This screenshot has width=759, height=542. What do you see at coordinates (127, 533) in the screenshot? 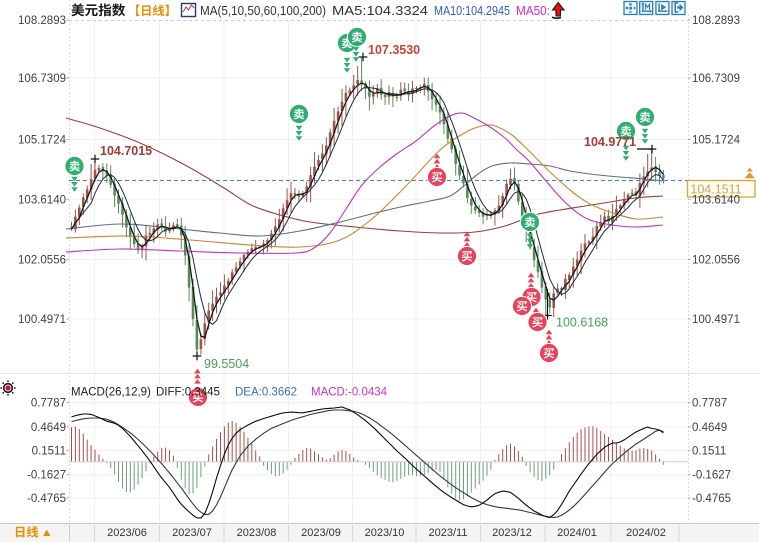
I see `svg-text: 2023/06` at bounding box center [127, 533].